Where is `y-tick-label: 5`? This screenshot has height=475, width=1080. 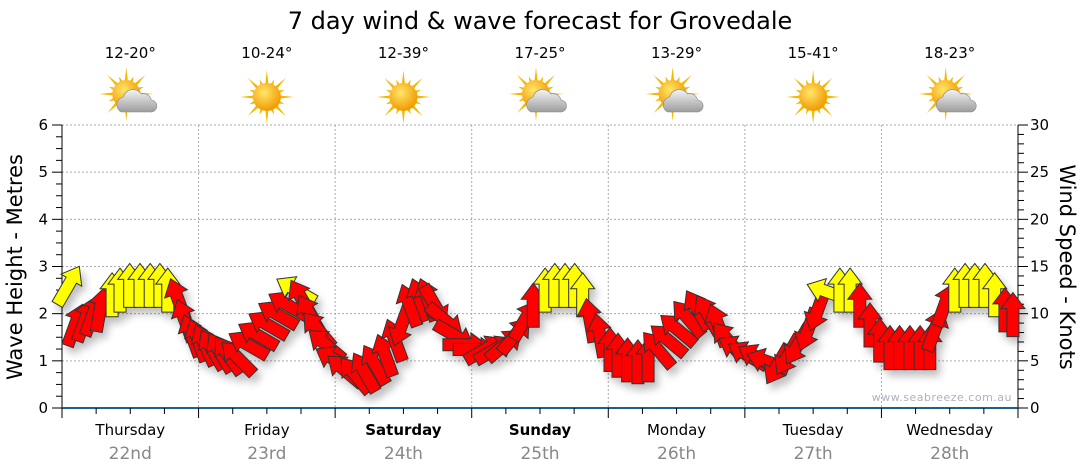 y-tick-label: 5 is located at coordinates (43, 172).